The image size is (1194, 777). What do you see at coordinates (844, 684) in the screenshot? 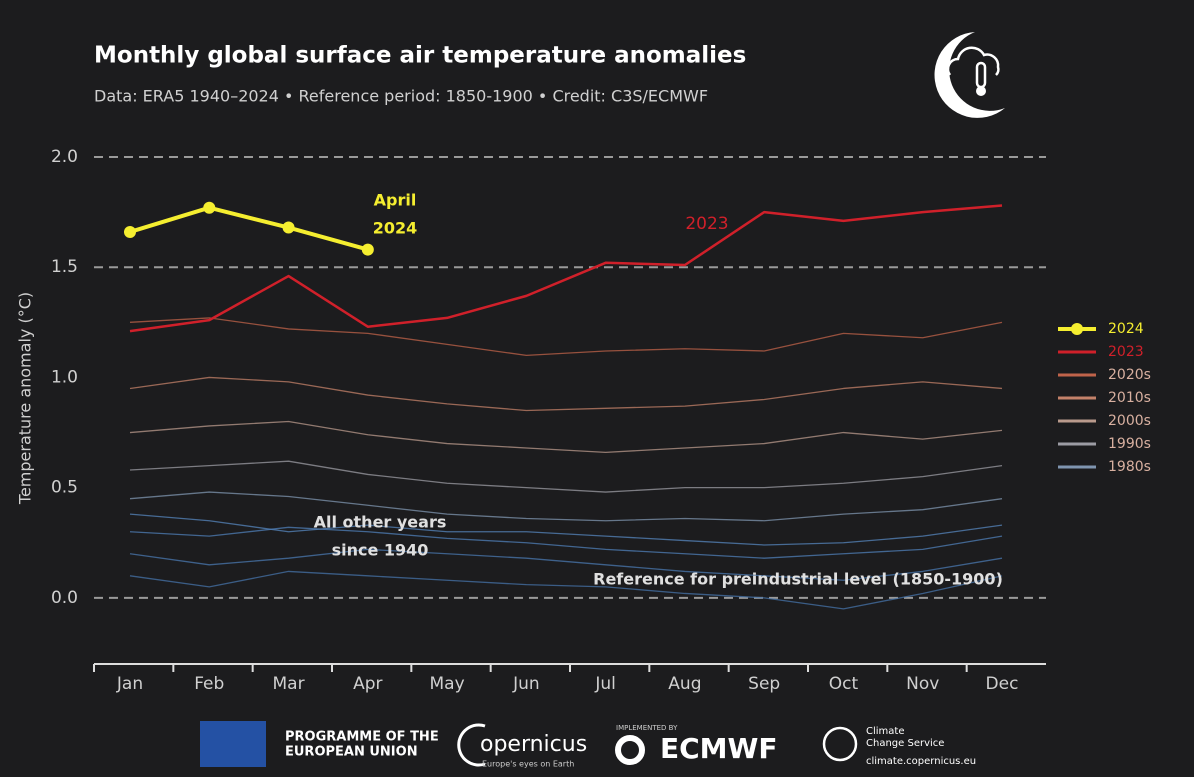
I see `x-tick-label: Oct` at bounding box center [844, 684].